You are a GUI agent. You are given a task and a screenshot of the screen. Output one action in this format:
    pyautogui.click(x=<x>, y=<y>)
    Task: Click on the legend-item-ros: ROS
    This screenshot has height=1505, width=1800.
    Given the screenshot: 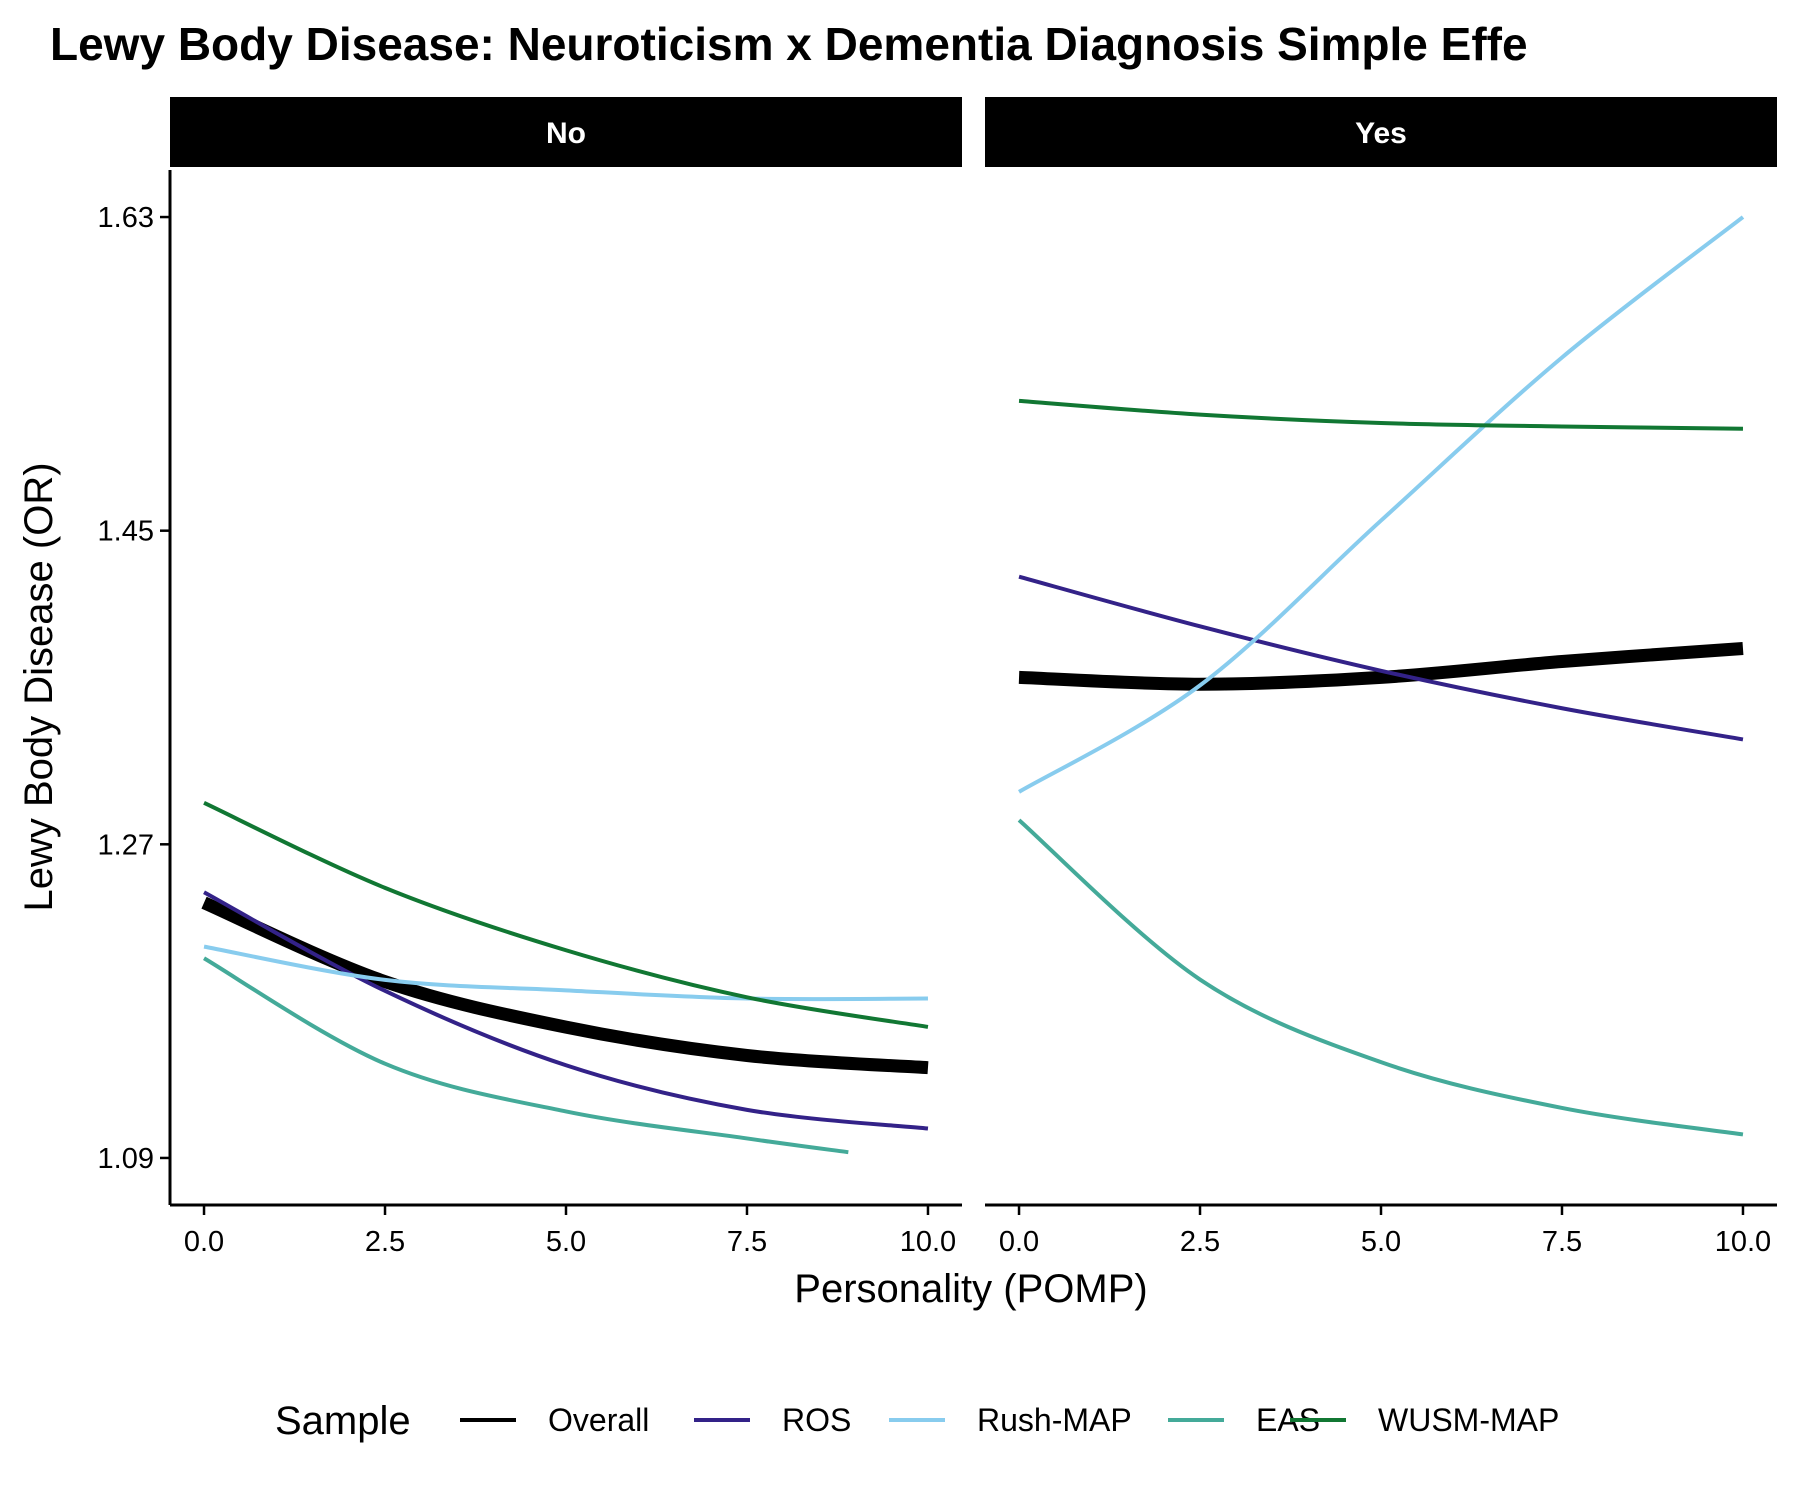 What is the action you would take?
    pyautogui.click(x=772, y=1420)
    